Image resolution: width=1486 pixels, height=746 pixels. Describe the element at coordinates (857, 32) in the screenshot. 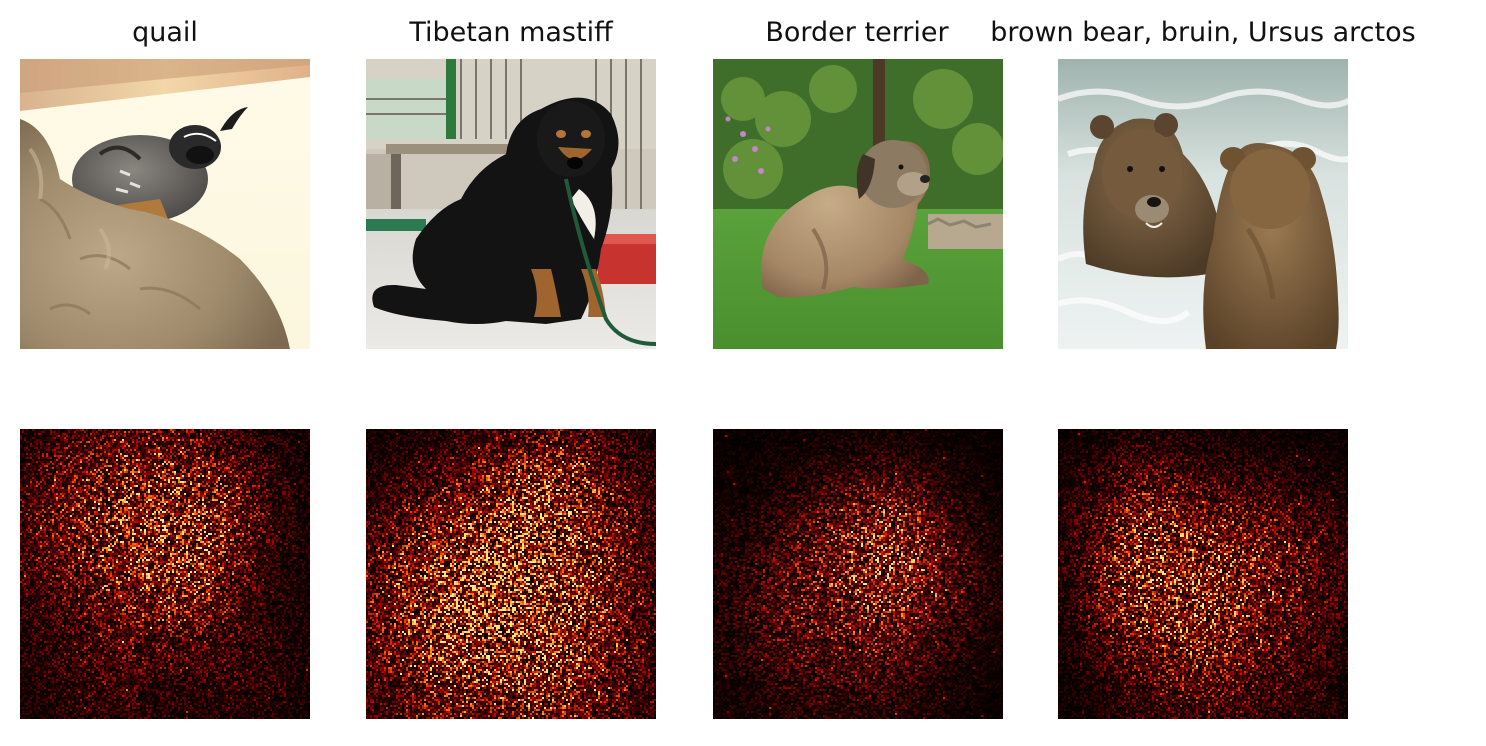

I see `title-border-terrier: Border terrier` at that location.